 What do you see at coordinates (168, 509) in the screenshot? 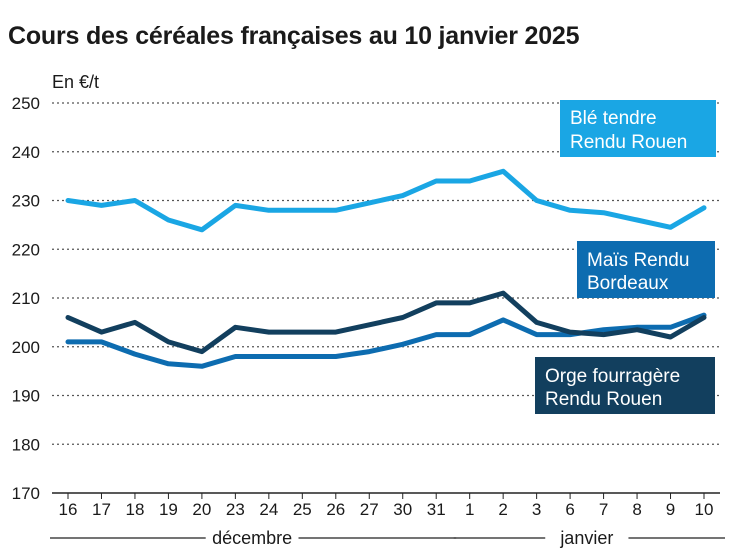
I see `x-tick-label: 19` at bounding box center [168, 509].